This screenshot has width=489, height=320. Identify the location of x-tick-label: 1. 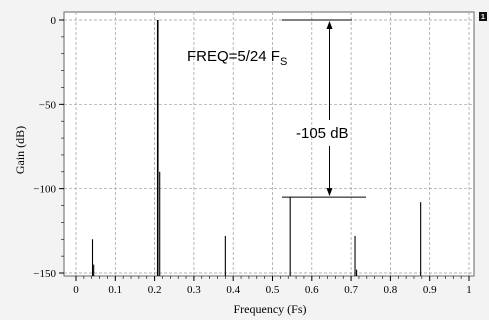
(469, 290).